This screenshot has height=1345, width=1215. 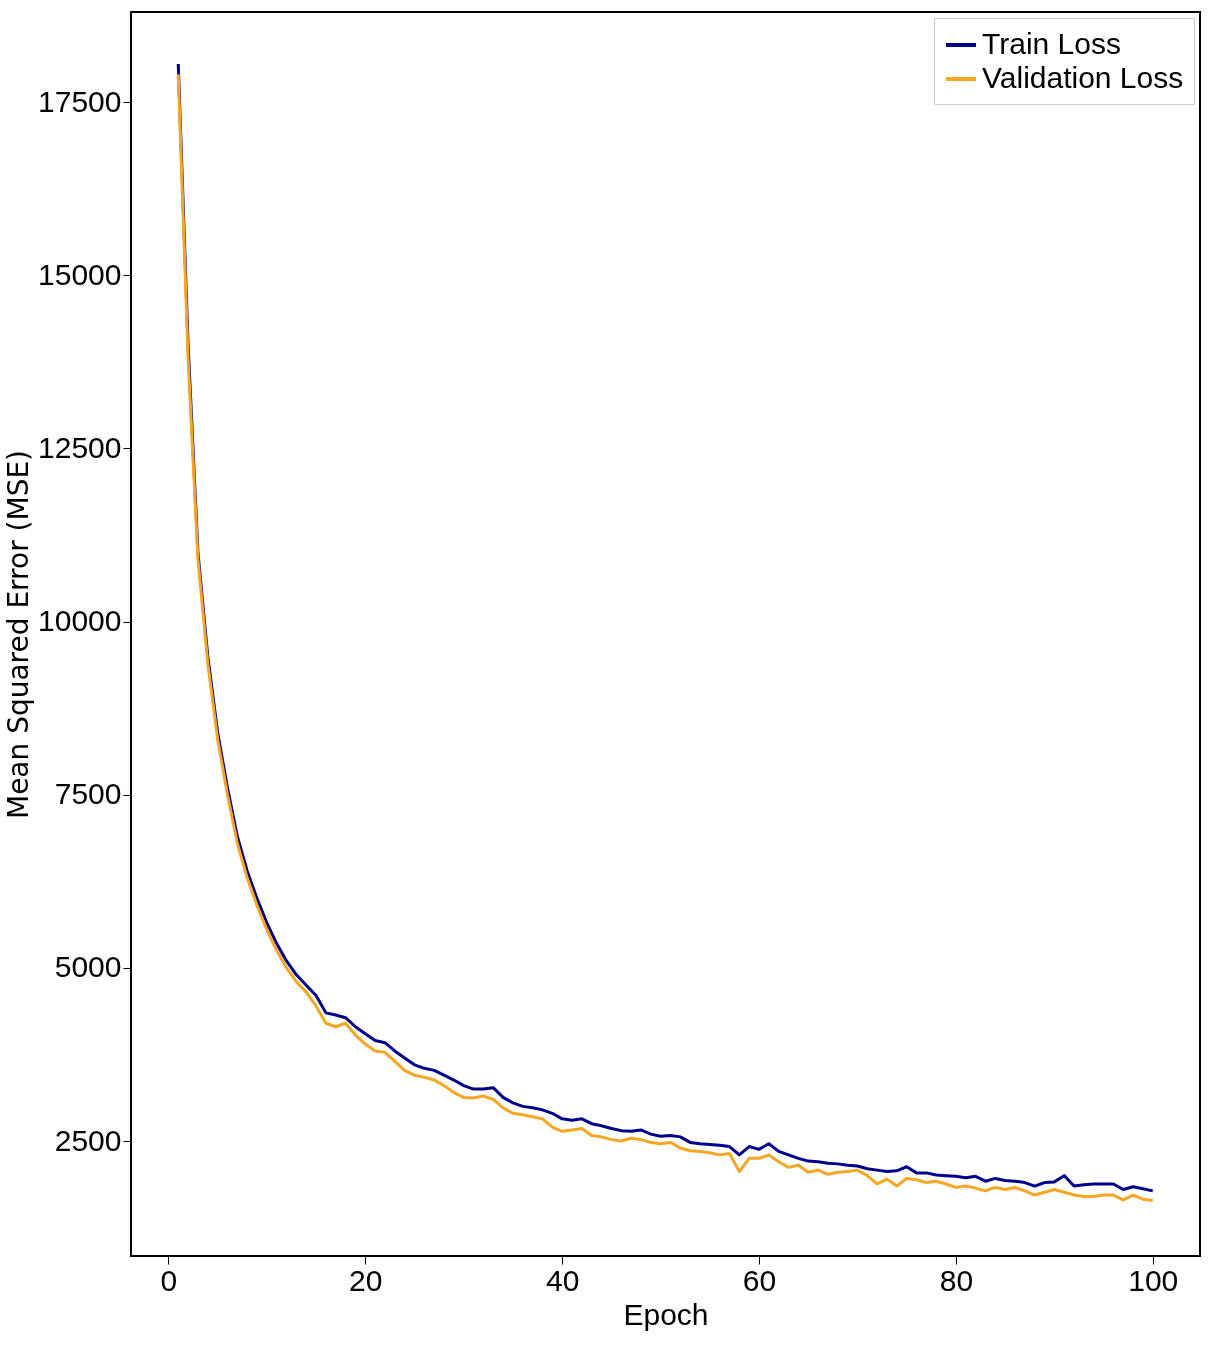 I want to click on legend-label: Train Loss, so click(x=1051, y=43).